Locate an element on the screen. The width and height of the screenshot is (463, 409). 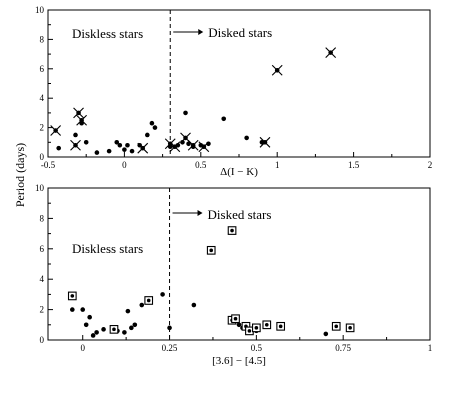
x-tick-label: 1.5 is located at coordinates (354, 165).